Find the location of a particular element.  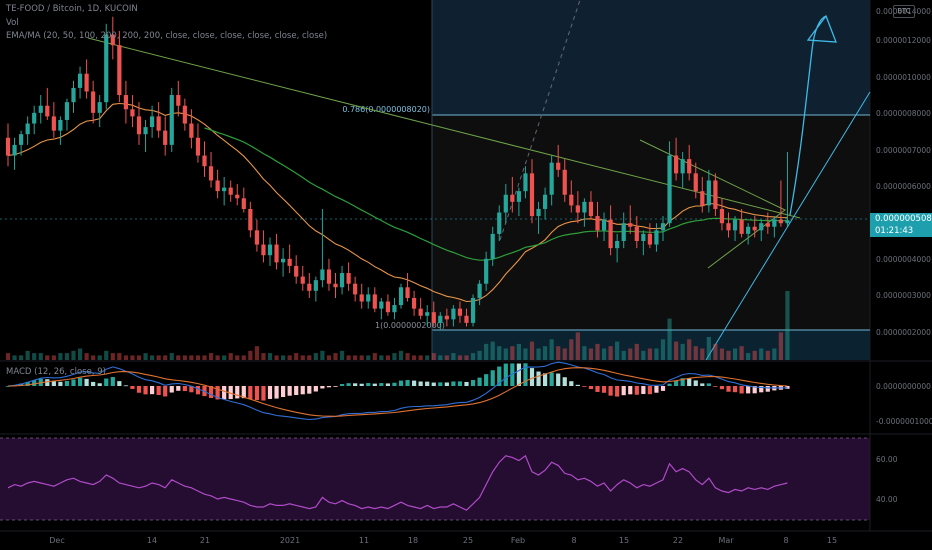

macd-legend: MACD (12, 26, close, 9) is located at coordinates (56, 372).